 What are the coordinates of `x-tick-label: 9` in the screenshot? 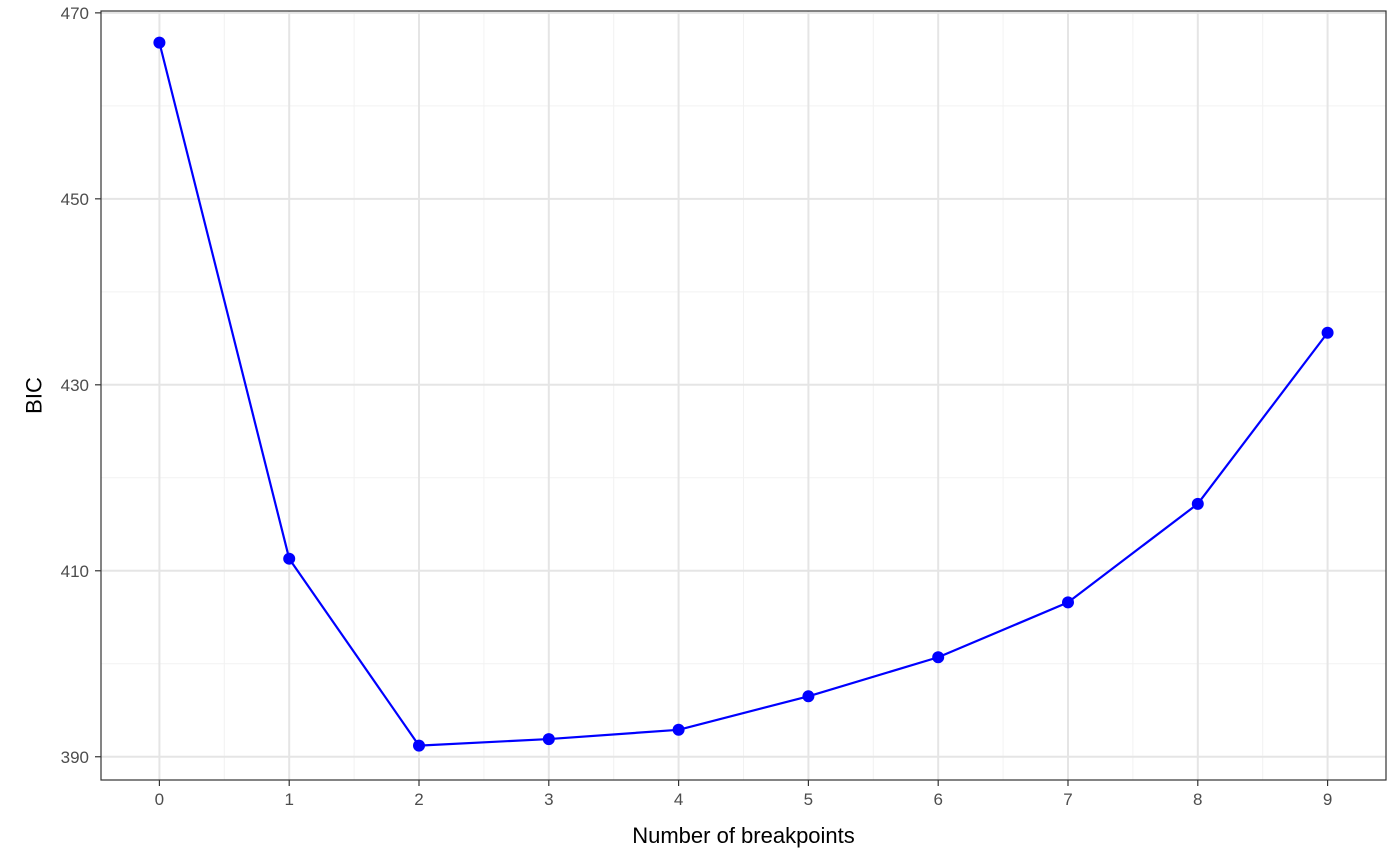 It's located at (1327, 799).